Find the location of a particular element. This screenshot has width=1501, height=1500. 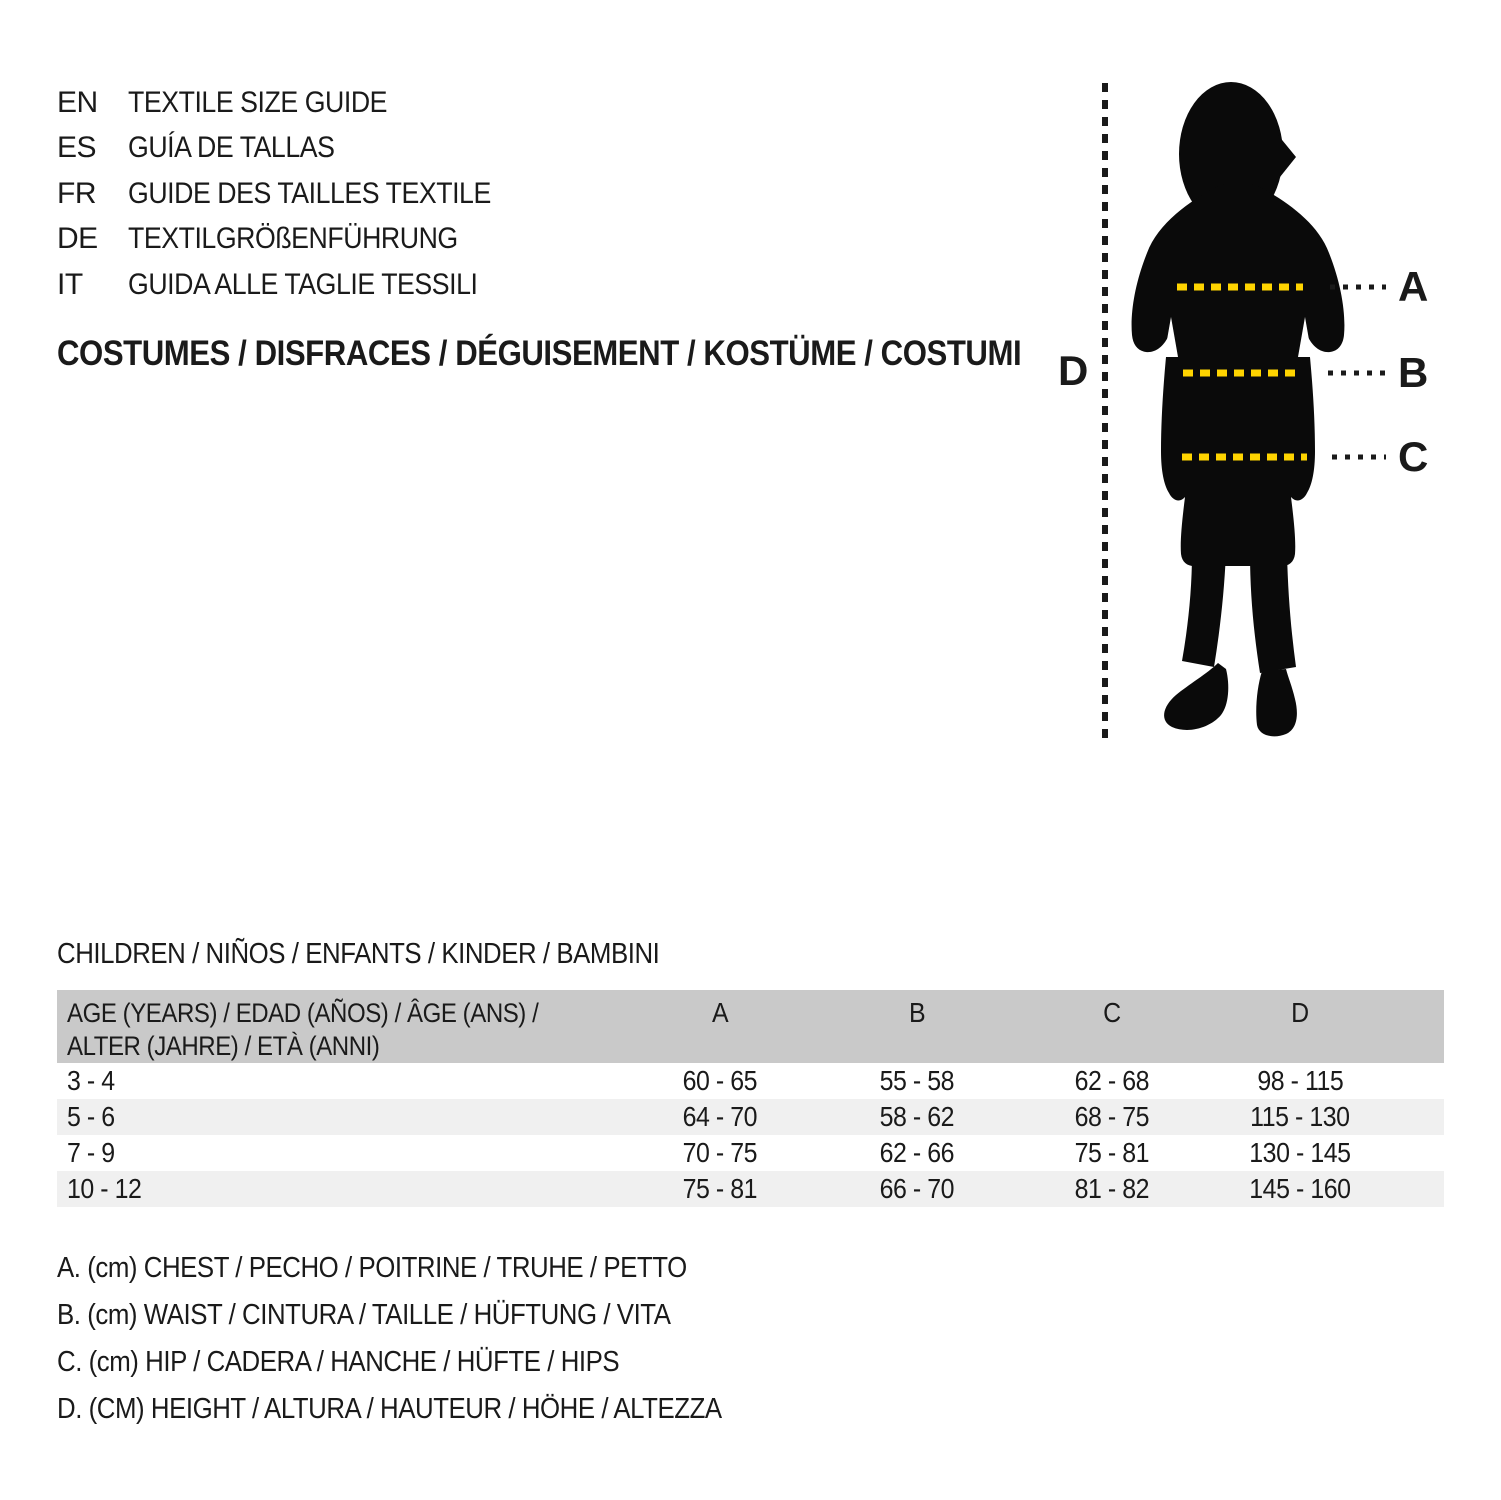

language-row-en: EN TEXTILE SIZE GUIDE is located at coordinates (296, 103).